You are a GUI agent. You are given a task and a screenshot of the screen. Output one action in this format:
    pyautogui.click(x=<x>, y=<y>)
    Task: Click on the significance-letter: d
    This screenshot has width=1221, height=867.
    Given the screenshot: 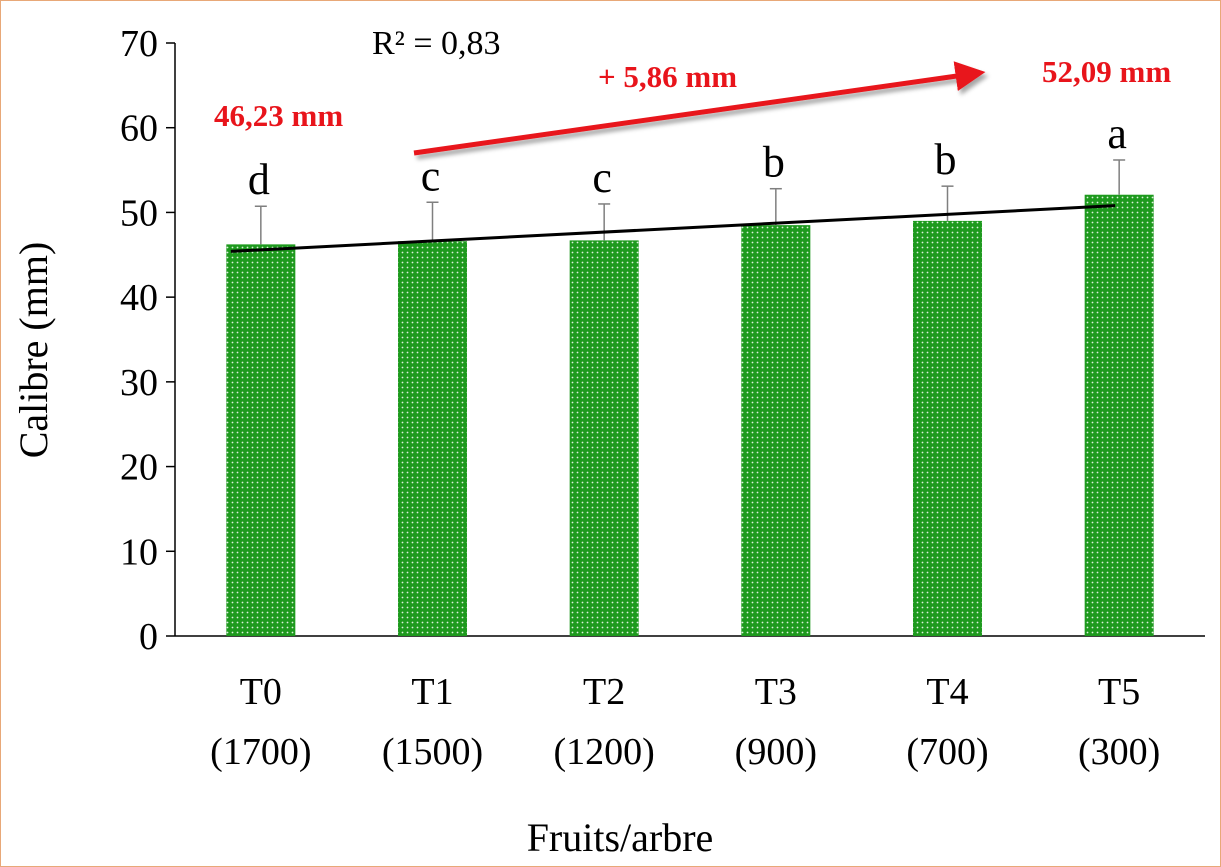 What is the action you would take?
    pyautogui.click(x=259, y=179)
    